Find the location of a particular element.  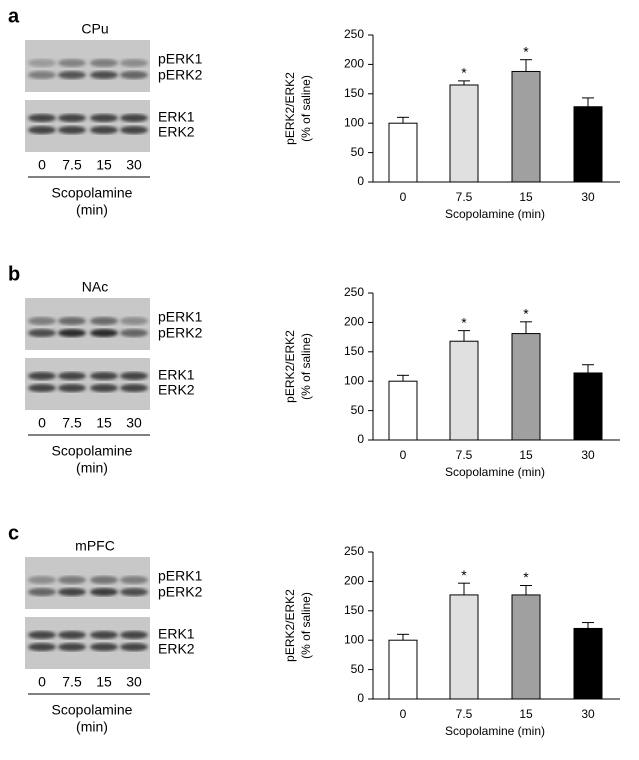

panel-letter: c is located at coordinates (13, 533).